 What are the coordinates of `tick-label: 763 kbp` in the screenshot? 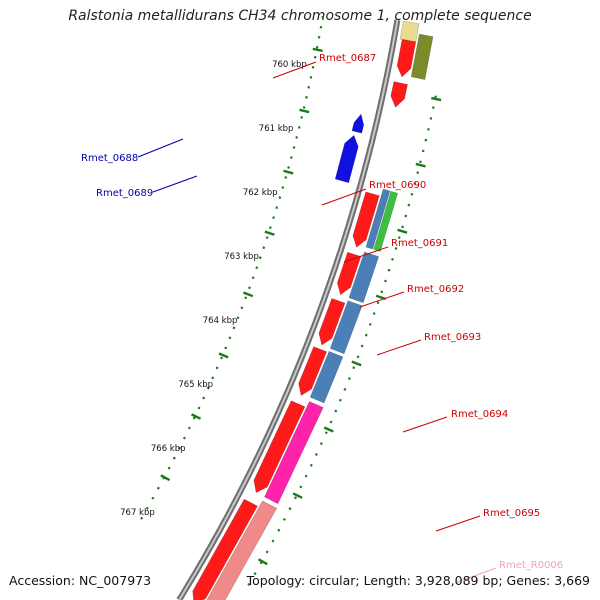 It's located at (241, 257).